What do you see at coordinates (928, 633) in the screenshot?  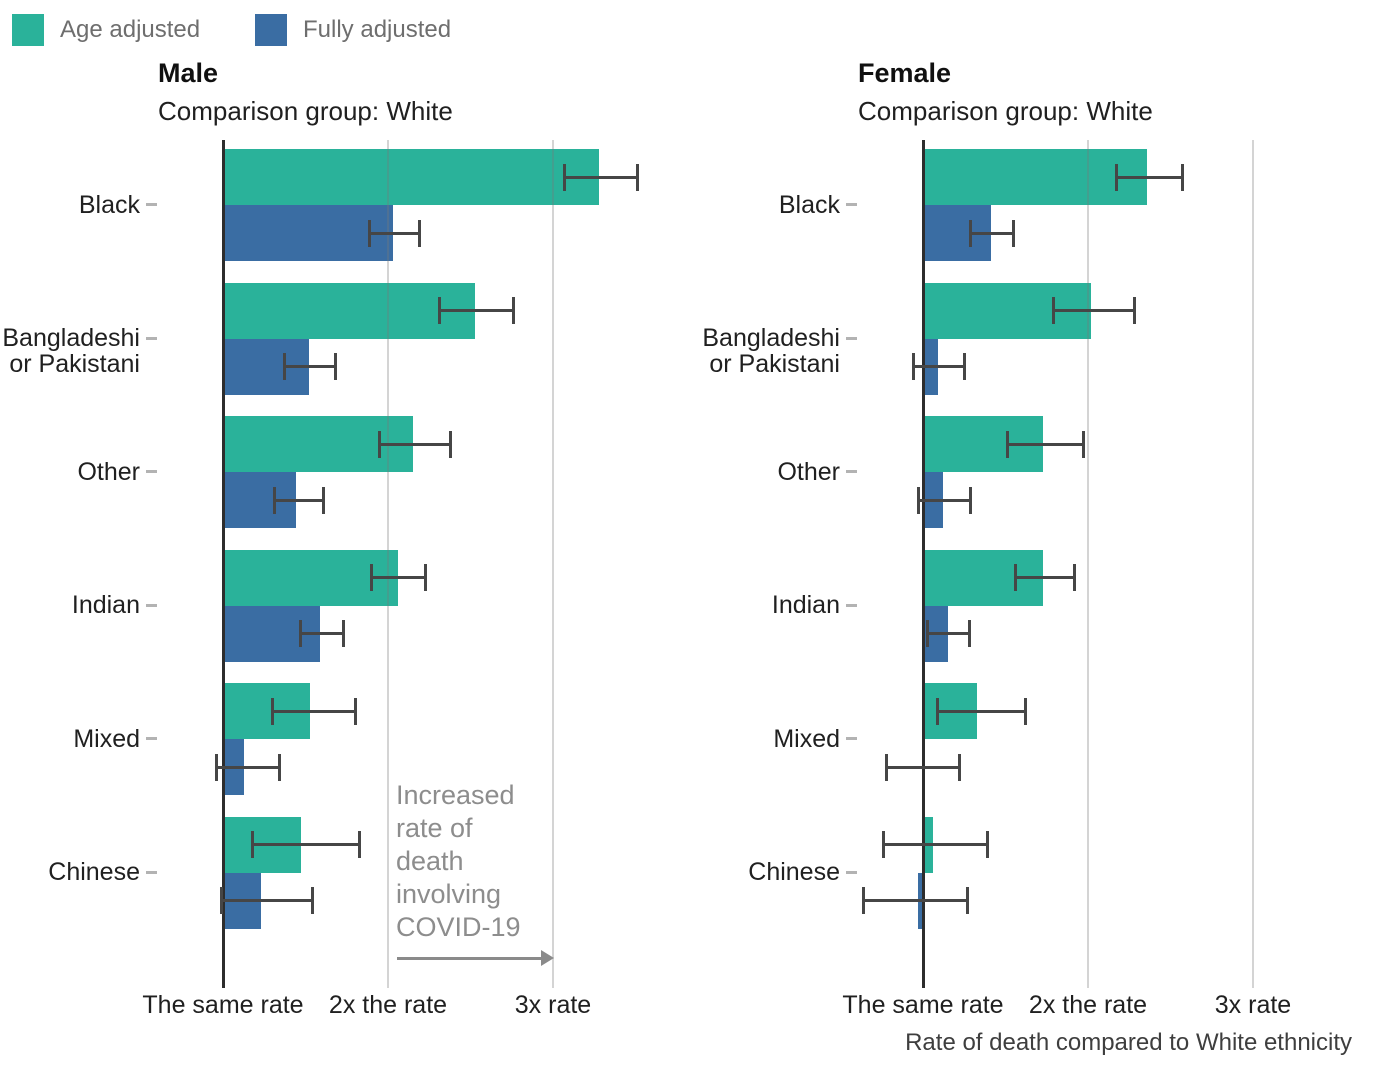 I see `error-bar-female-indian-fully-adjusted-low-cap` at bounding box center [928, 633].